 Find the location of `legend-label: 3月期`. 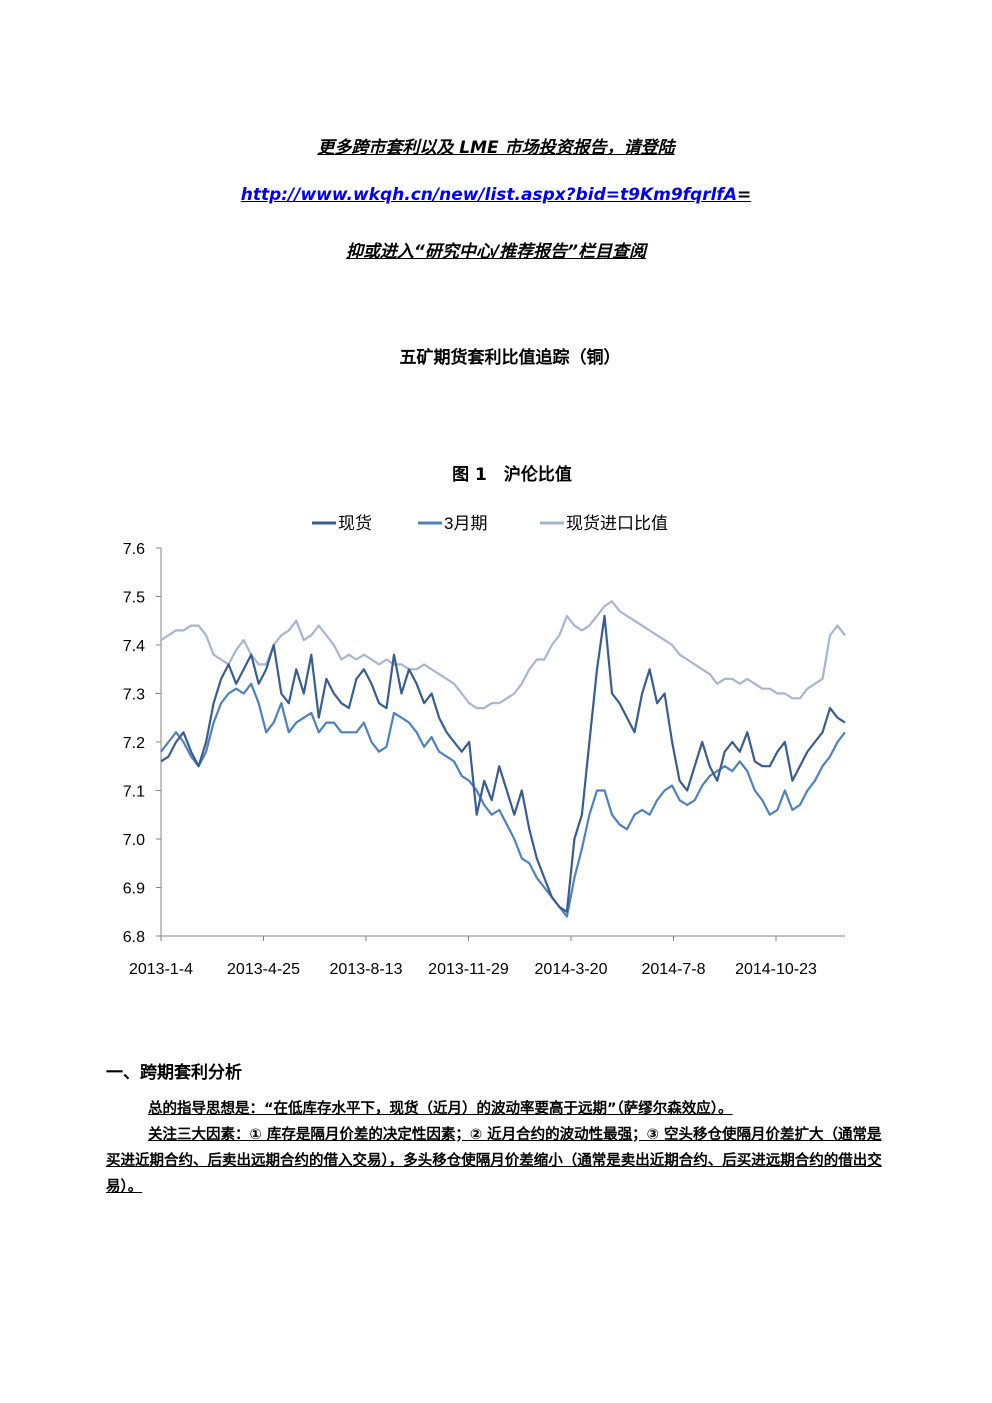

legend-label: 3月期 is located at coordinates (465, 523).